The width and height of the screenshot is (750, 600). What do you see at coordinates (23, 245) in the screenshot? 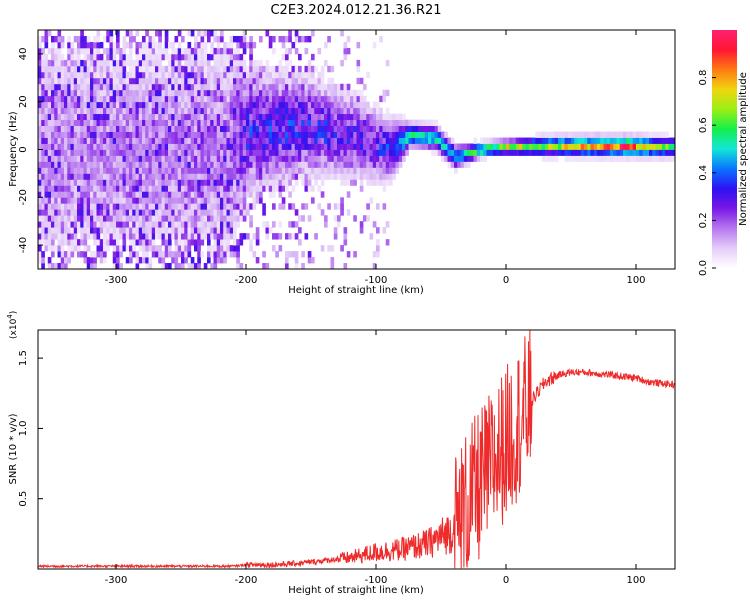
I see `y-tick-label: -40` at bounding box center [23, 245].